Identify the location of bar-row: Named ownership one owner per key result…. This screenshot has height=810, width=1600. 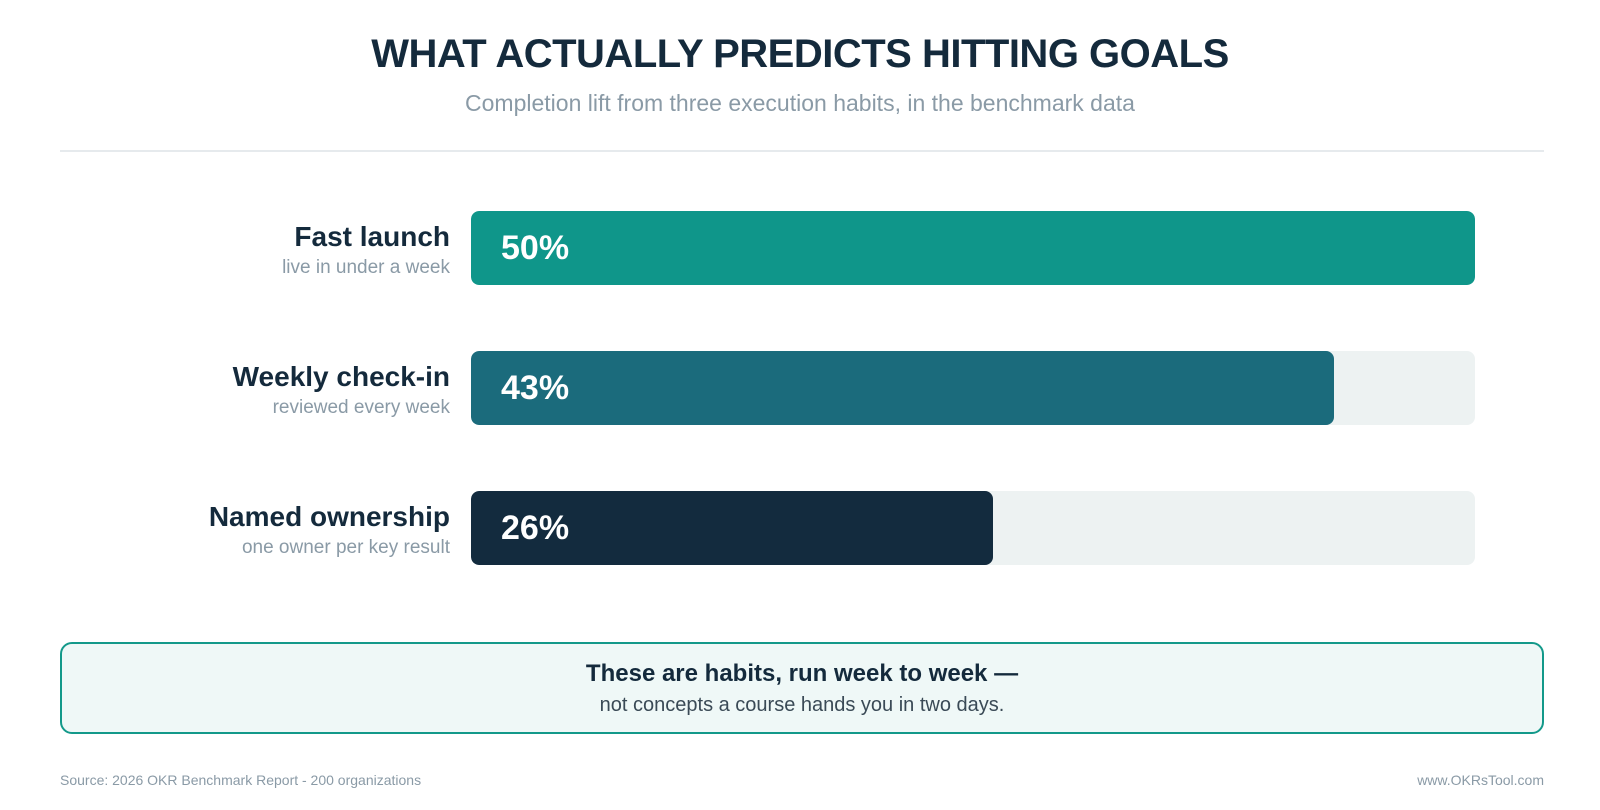
(800, 528).